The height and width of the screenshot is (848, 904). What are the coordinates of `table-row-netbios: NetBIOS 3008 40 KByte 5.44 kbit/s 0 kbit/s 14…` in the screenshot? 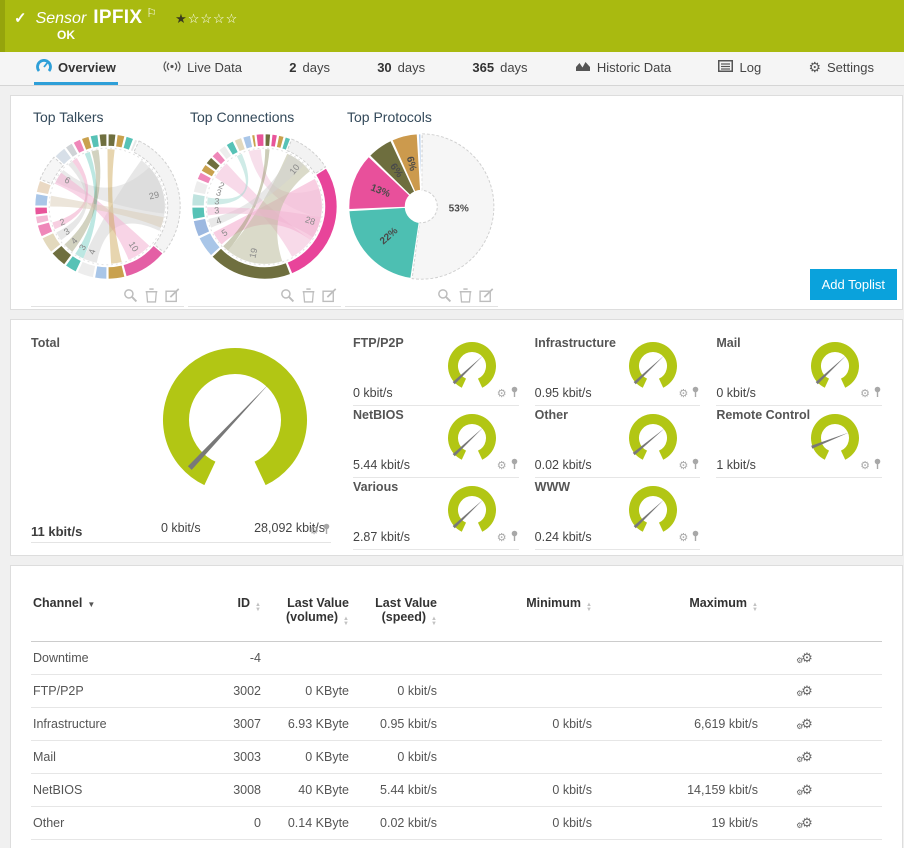 It's located at (456, 790).